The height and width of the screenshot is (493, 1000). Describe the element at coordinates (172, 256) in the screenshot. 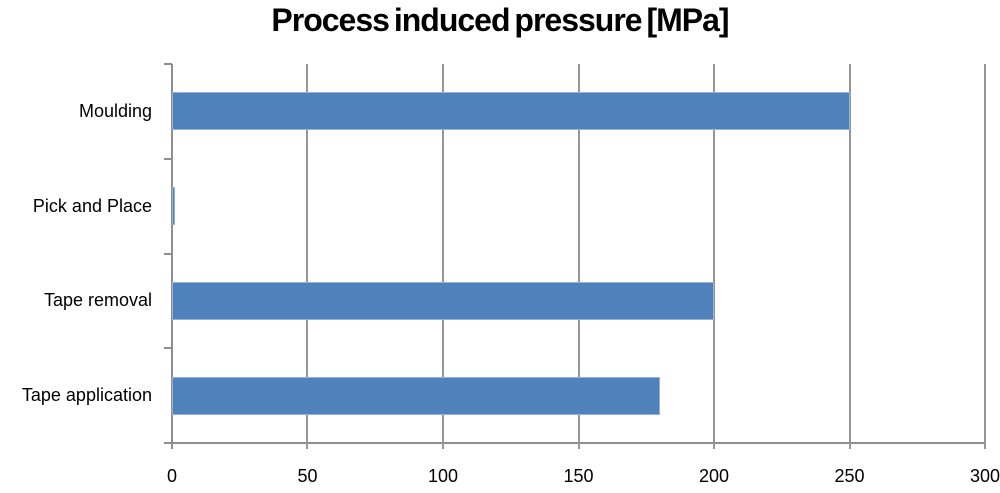

I see `y-axis-line` at that location.